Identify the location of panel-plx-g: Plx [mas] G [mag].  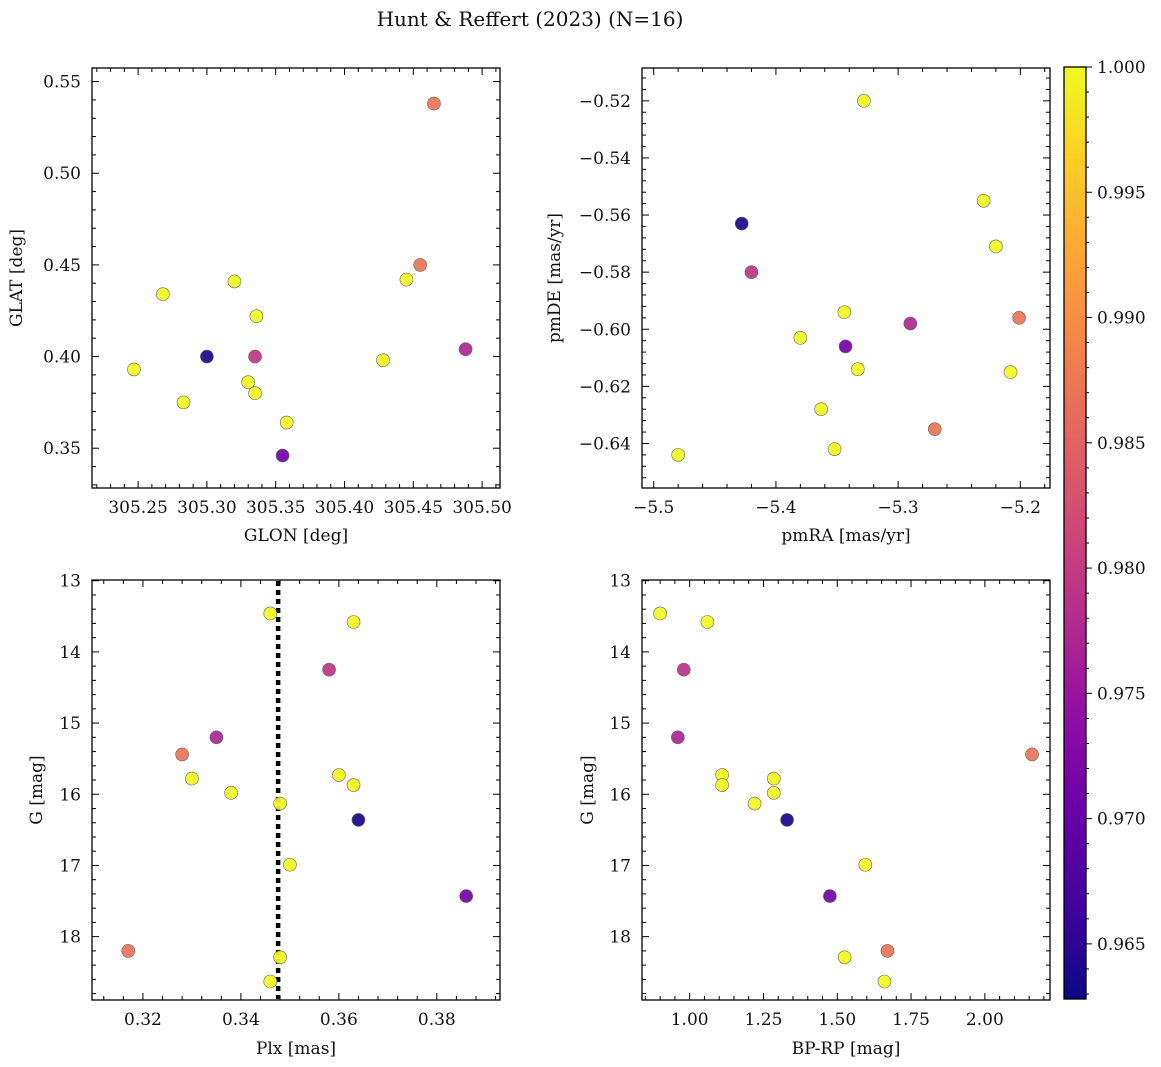
(181, 907).